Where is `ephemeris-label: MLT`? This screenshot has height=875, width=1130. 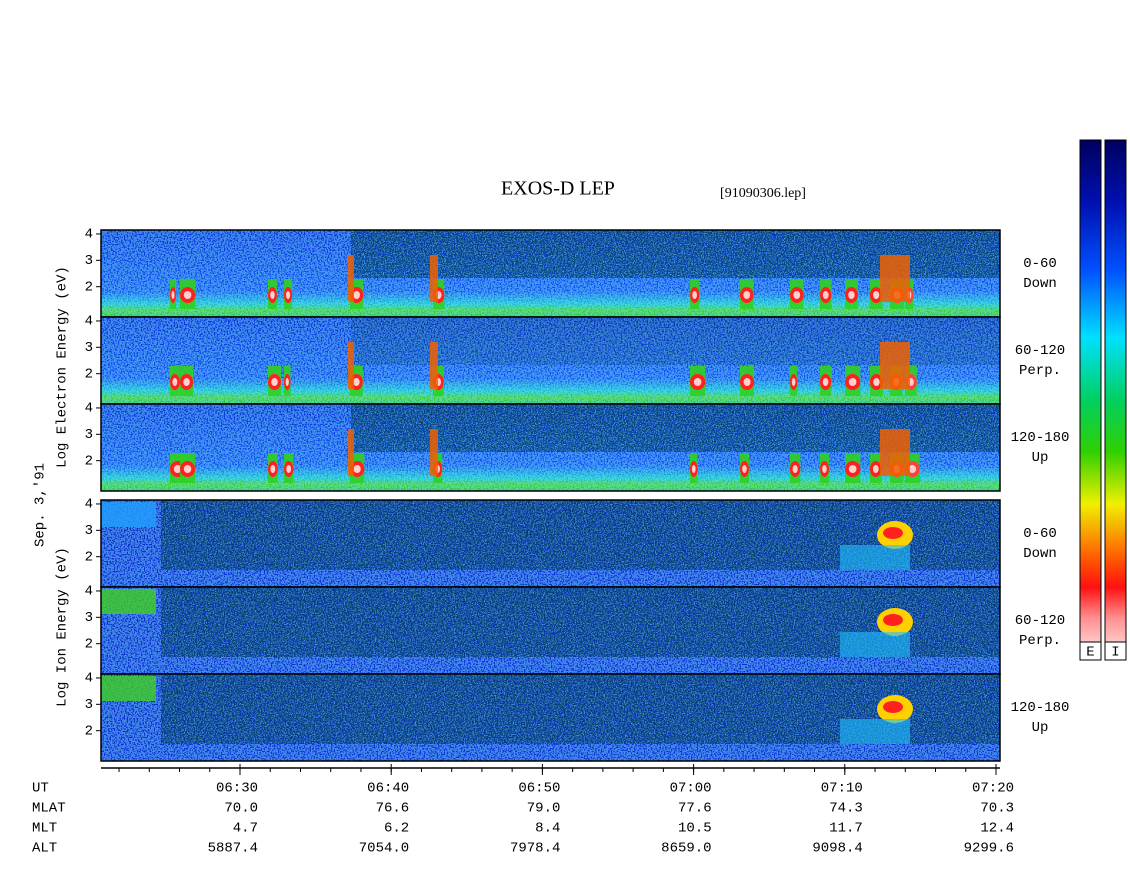
ephemeris-label: MLT is located at coordinates (44, 829).